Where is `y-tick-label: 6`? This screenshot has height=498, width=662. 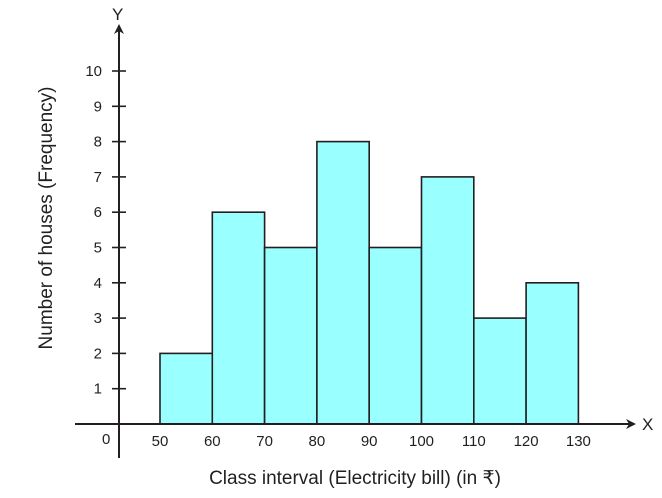 y-tick-label: 6 is located at coordinates (98, 212).